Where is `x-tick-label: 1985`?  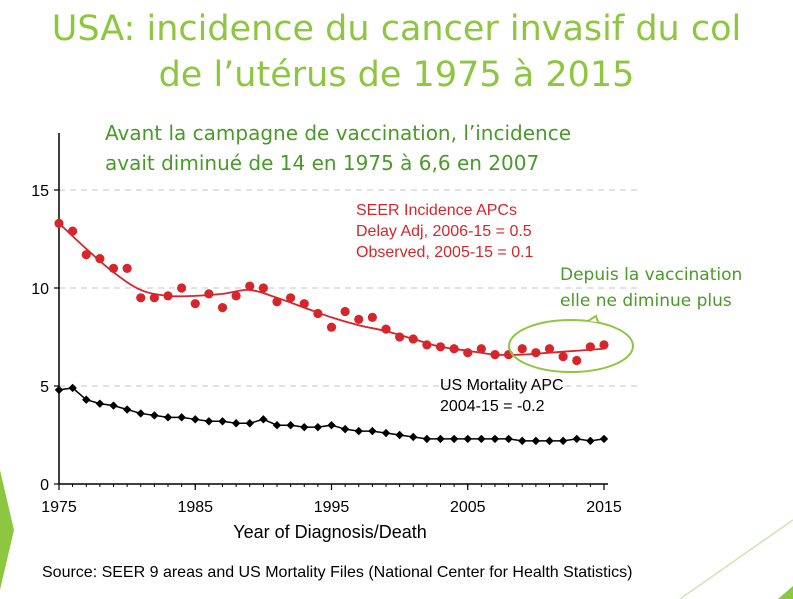
x-tick-label: 1985 is located at coordinates (195, 507).